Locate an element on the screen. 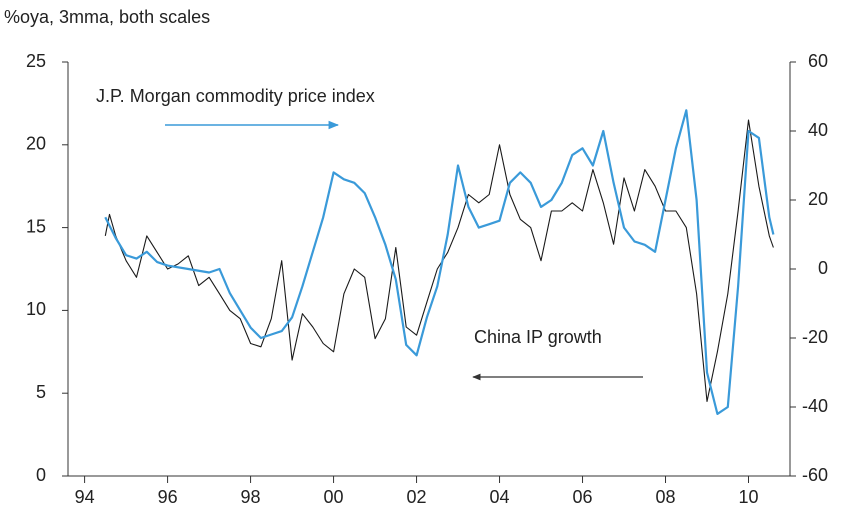  annotation: China IP growth is located at coordinates (538, 337).